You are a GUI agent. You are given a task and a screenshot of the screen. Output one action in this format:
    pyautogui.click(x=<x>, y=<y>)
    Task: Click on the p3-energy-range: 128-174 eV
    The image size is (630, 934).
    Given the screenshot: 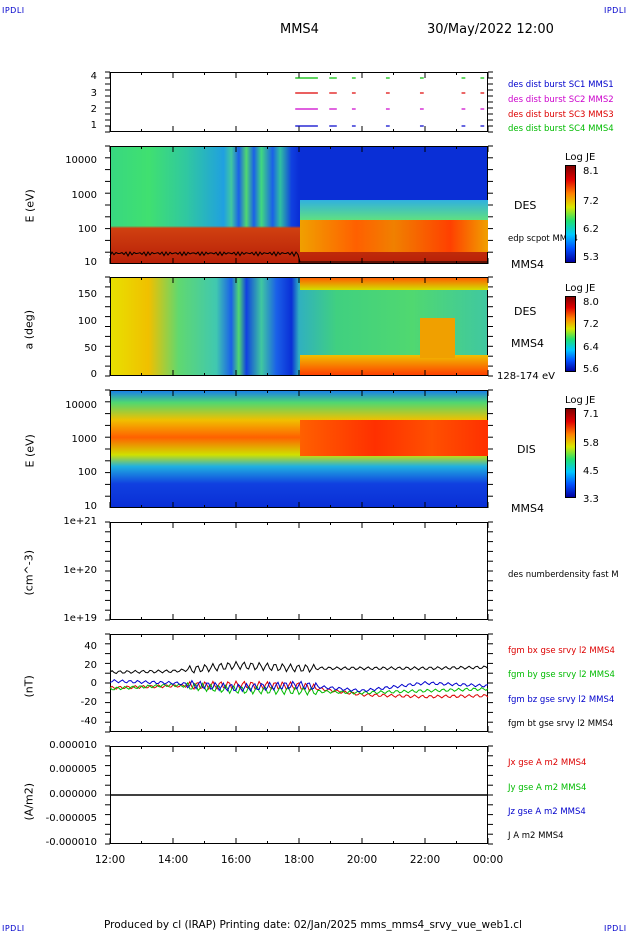 What is the action you would take?
    pyautogui.click(x=526, y=376)
    